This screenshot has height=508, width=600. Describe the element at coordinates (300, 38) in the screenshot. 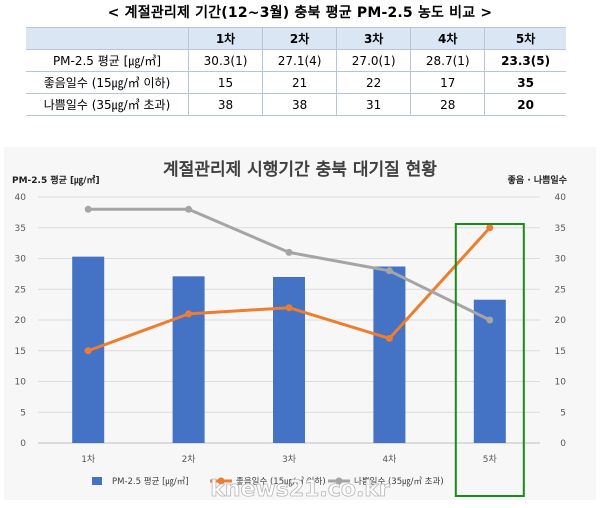

I see `table-col-header: 2차` at that location.